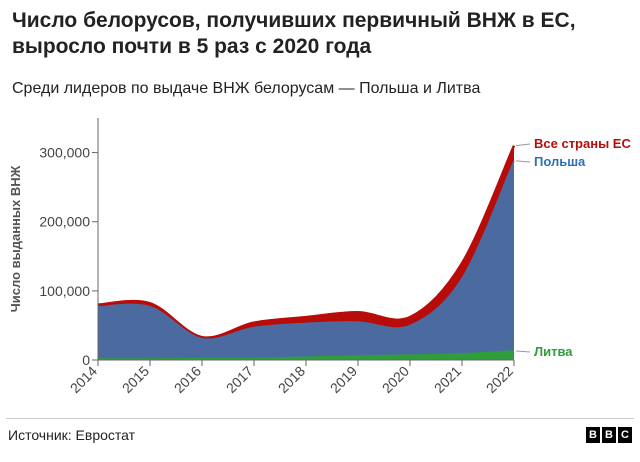 This screenshot has height=462, width=640. Describe the element at coordinates (239, 379) in the screenshot. I see `x-tick-label: 2017` at that location.